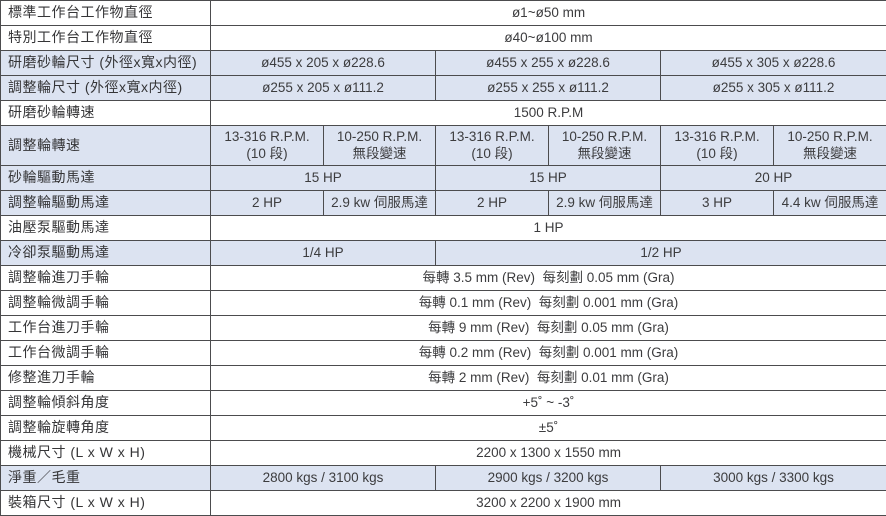 The image size is (886, 516). What do you see at coordinates (106, 353) in the screenshot?
I see `spec-label: 工作台微調手輪` at bounding box center [106, 353].